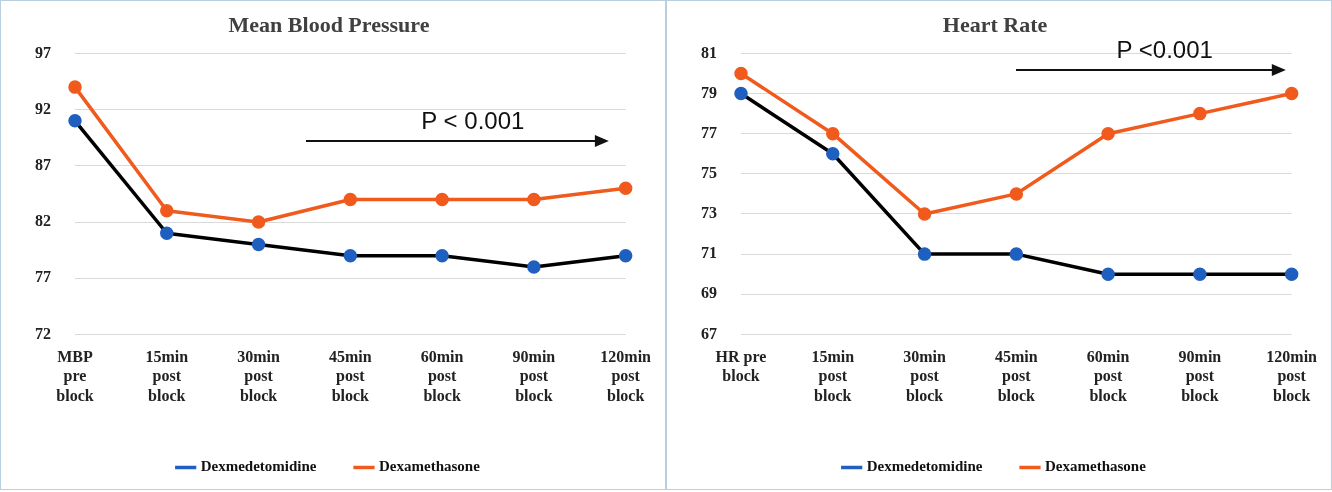 Image resolution: width=1332 pixels, height=492 pixels. Describe the element at coordinates (709, 333) in the screenshot. I see `y-tick-label: 67` at that location.